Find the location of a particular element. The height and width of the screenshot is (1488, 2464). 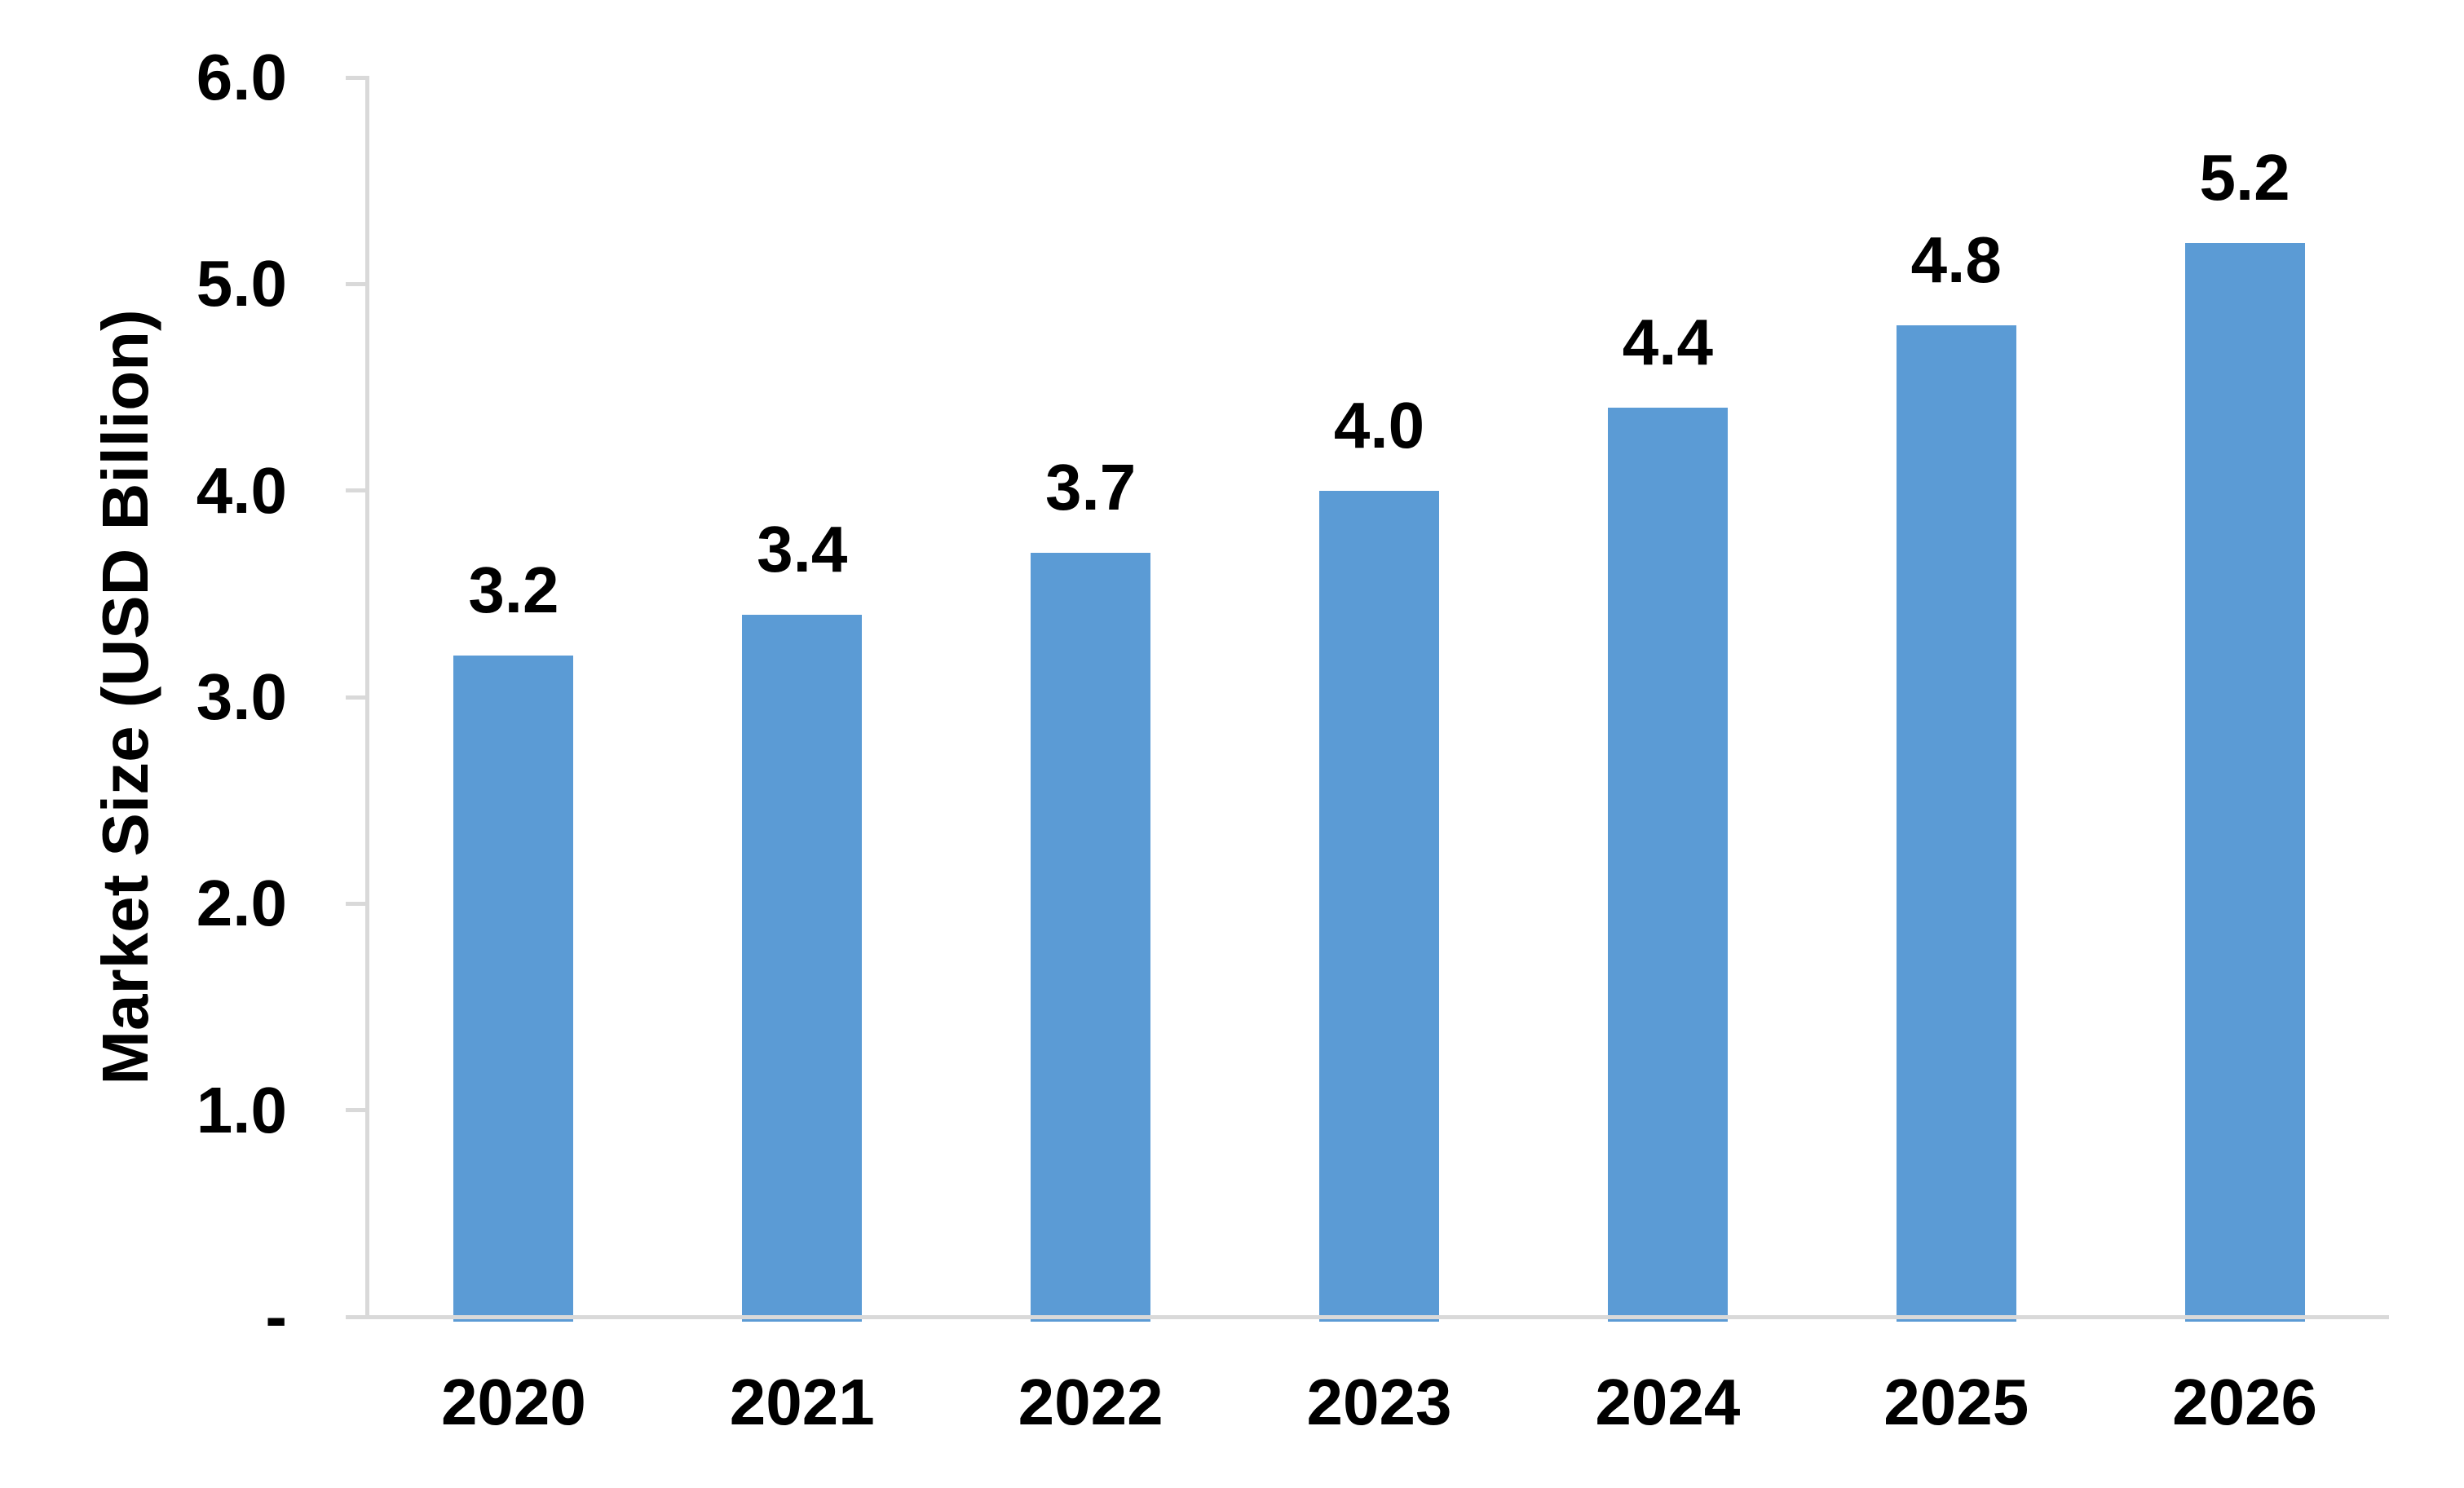

bar-2024 is located at coordinates (1667, 865).